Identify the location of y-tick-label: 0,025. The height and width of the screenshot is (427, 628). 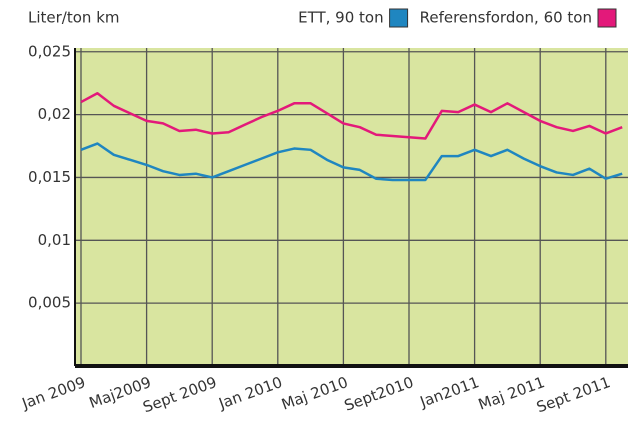
(49, 51).